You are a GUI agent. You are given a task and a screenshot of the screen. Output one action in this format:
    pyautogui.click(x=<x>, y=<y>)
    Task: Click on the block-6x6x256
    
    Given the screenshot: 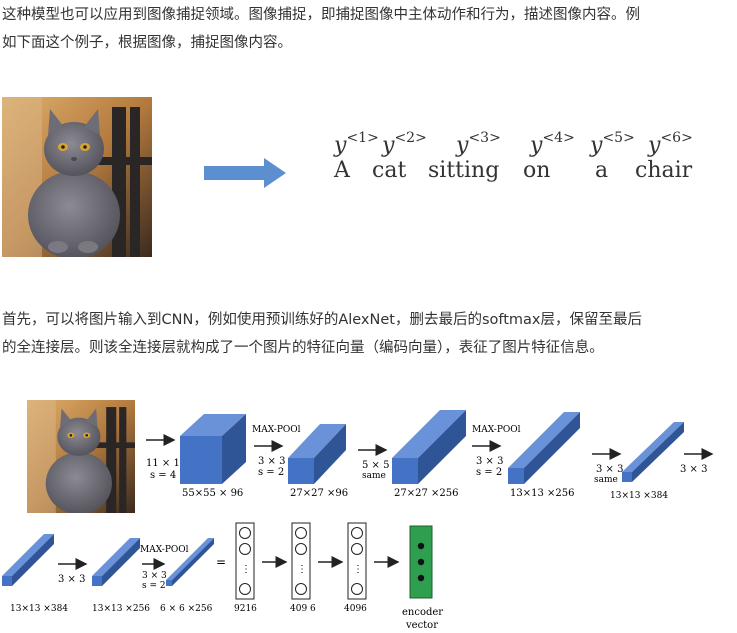 What is the action you would take?
    pyautogui.click(x=190, y=562)
    